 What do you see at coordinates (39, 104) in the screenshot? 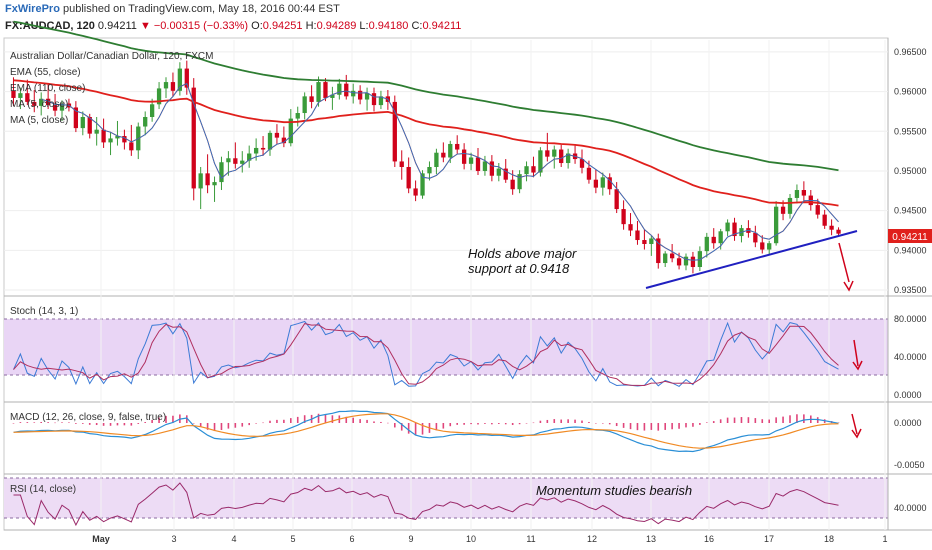
I see `legend-ma5: MA (5, close)` at bounding box center [39, 104].